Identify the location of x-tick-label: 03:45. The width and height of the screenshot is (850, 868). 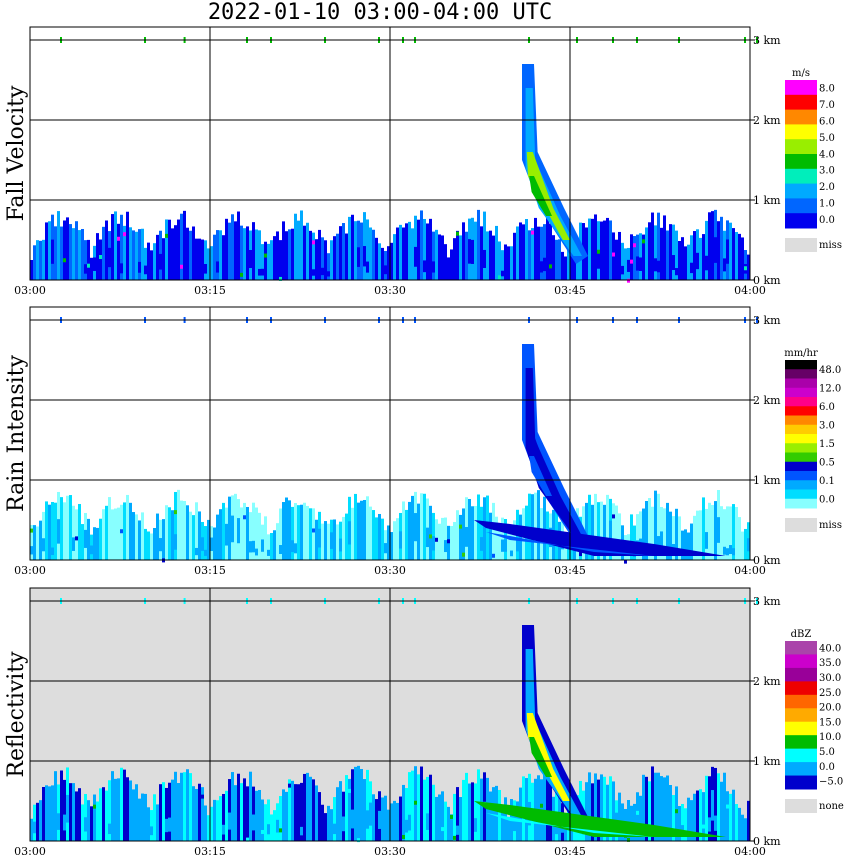
(570, 290).